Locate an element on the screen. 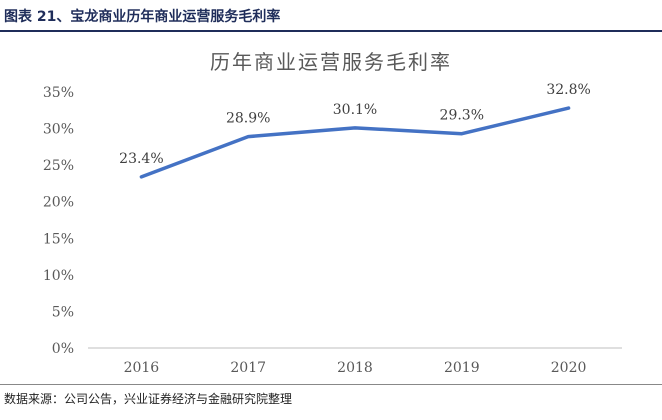 The image size is (662, 420). y-tick-label: 0% is located at coordinates (63, 349).